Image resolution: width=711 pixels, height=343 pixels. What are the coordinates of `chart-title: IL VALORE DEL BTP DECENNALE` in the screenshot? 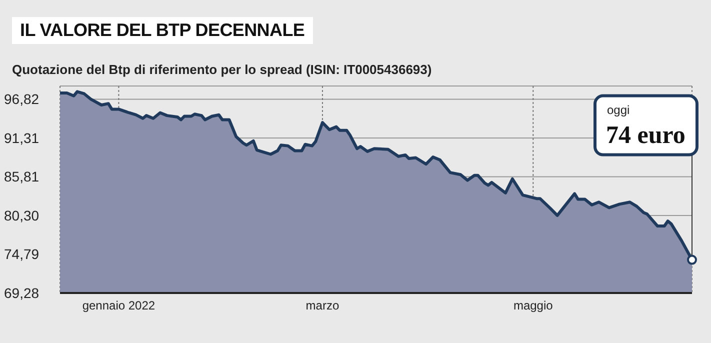 It's located at (162, 30).